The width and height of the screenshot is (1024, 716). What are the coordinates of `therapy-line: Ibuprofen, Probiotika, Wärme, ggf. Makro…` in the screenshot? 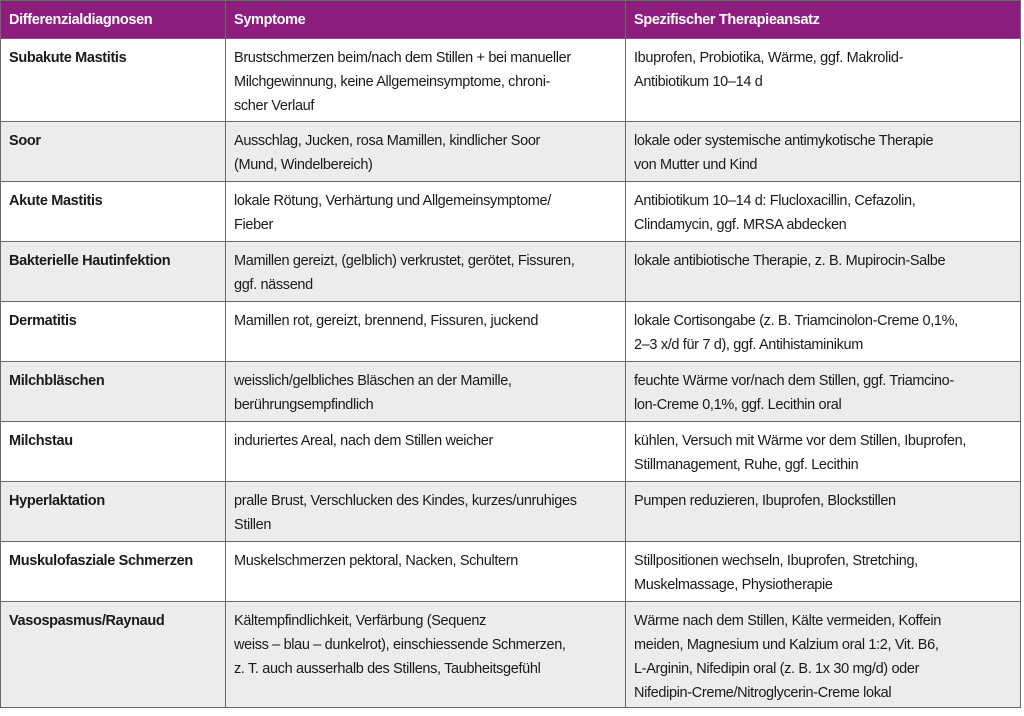 It's located at (769, 58).